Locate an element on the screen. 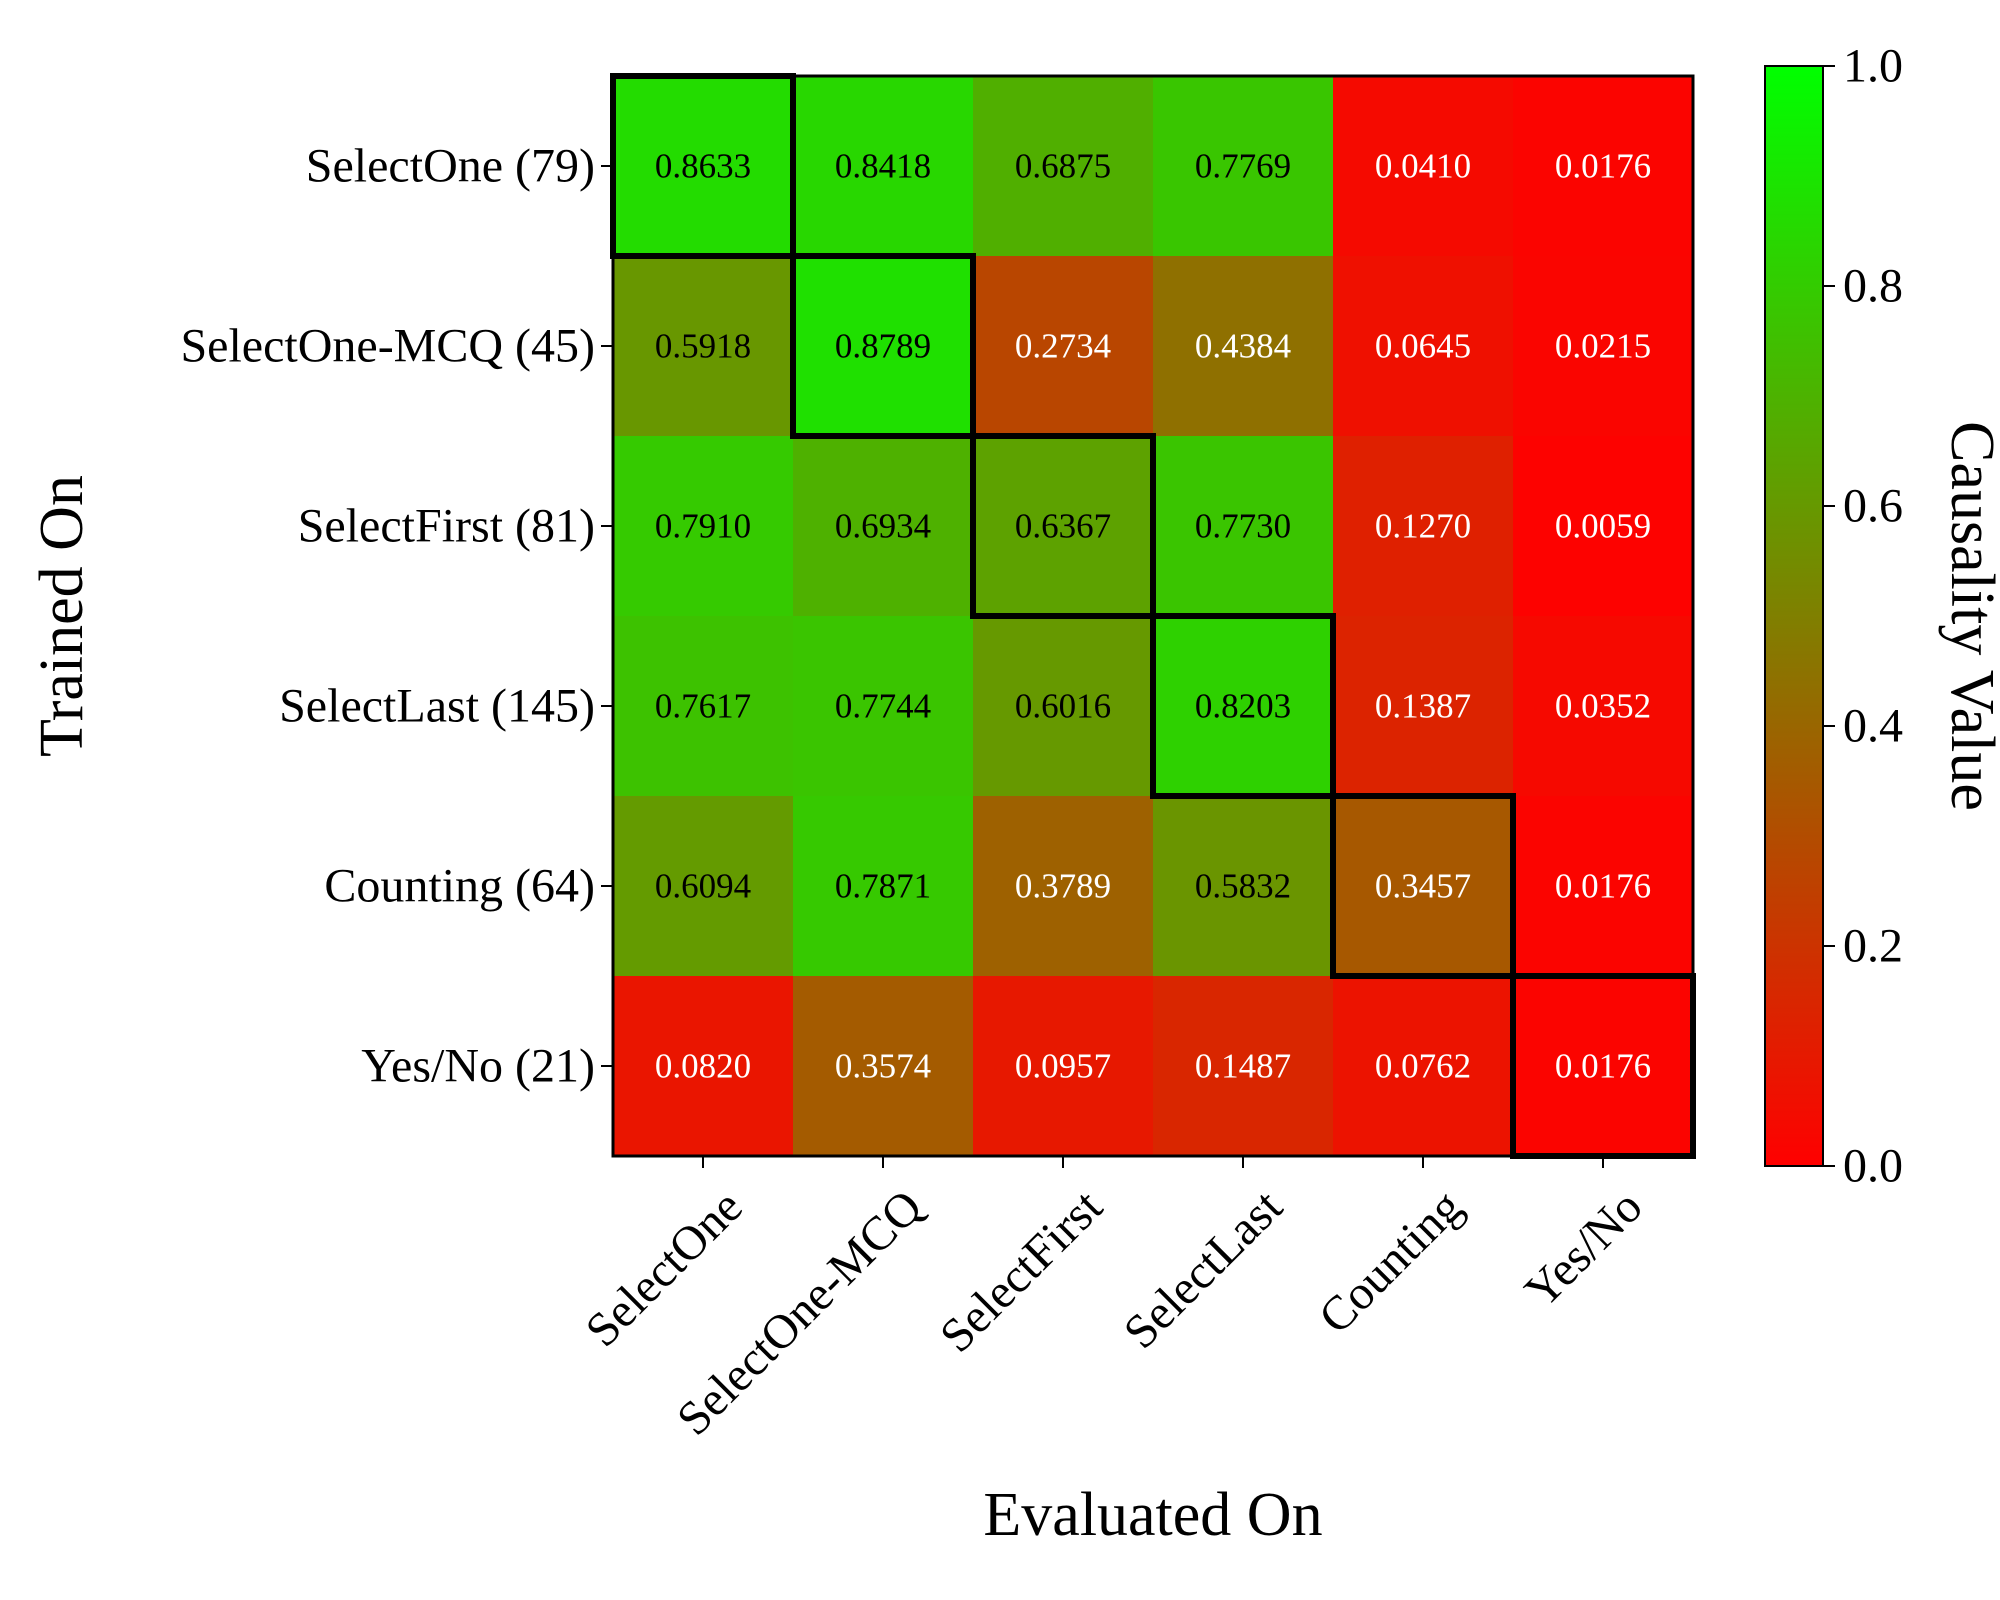 The image size is (2000, 1600). cell-value-label: 0.1487 is located at coordinates (1243, 1066).